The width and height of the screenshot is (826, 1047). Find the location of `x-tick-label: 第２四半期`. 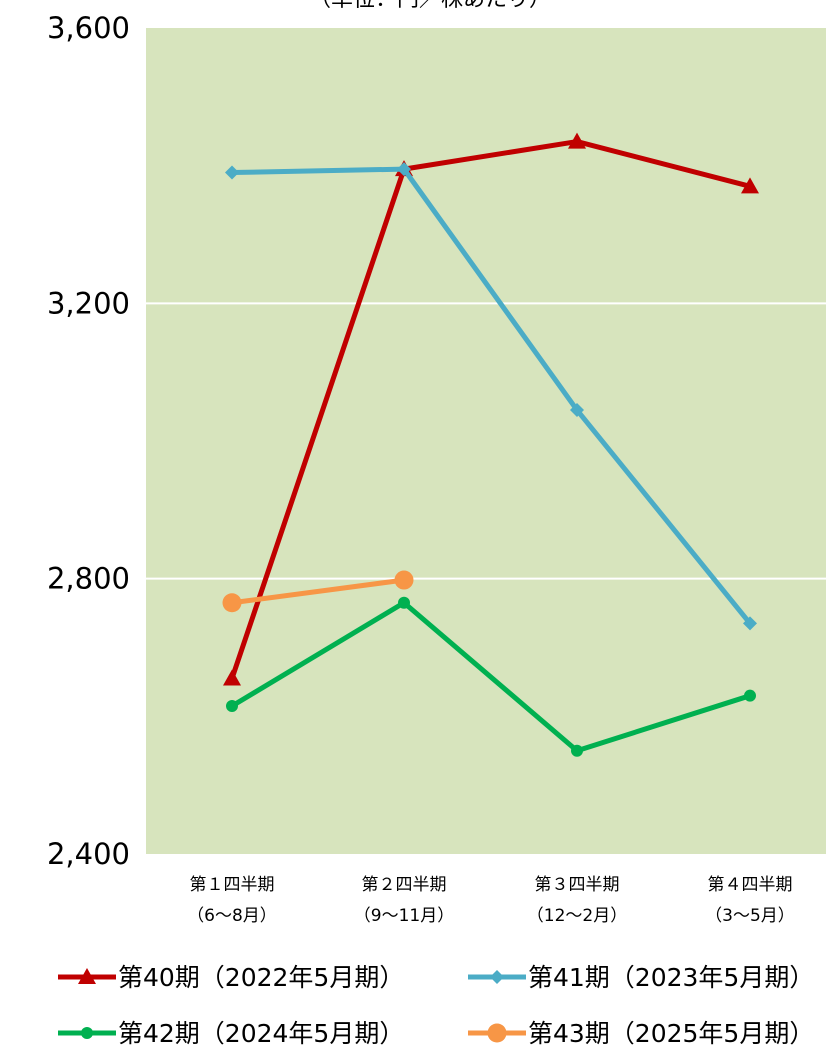

x-tick-label: 第２四半期 is located at coordinates (404, 885).